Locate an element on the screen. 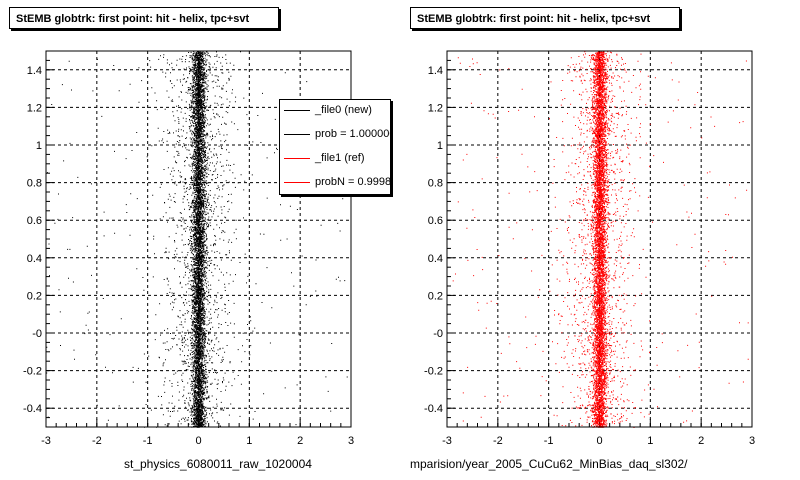 The height and width of the screenshot is (480, 800). legend-entry-file0: _file0 (new) is located at coordinates (337, 110).